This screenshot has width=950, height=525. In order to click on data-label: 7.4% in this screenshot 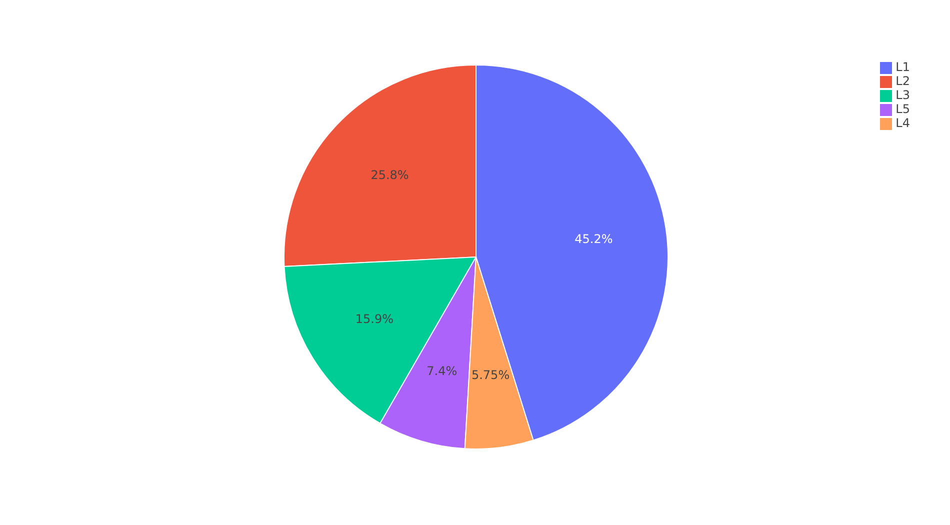, I will do `click(442, 371)`.